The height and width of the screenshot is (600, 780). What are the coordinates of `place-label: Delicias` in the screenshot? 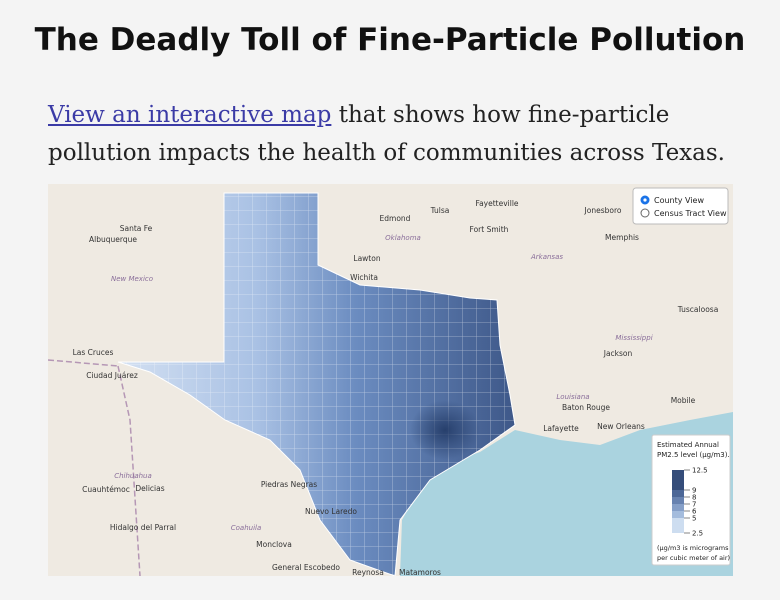 It's located at (149, 488).